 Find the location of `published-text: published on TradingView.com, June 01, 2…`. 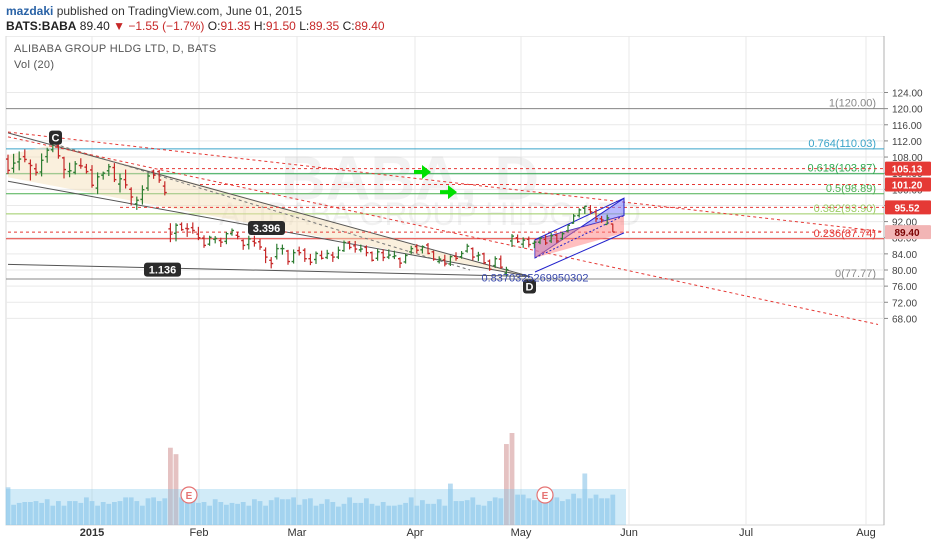

published-text: published on TradingView.com, June 01, 2… is located at coordinates (179, 11).